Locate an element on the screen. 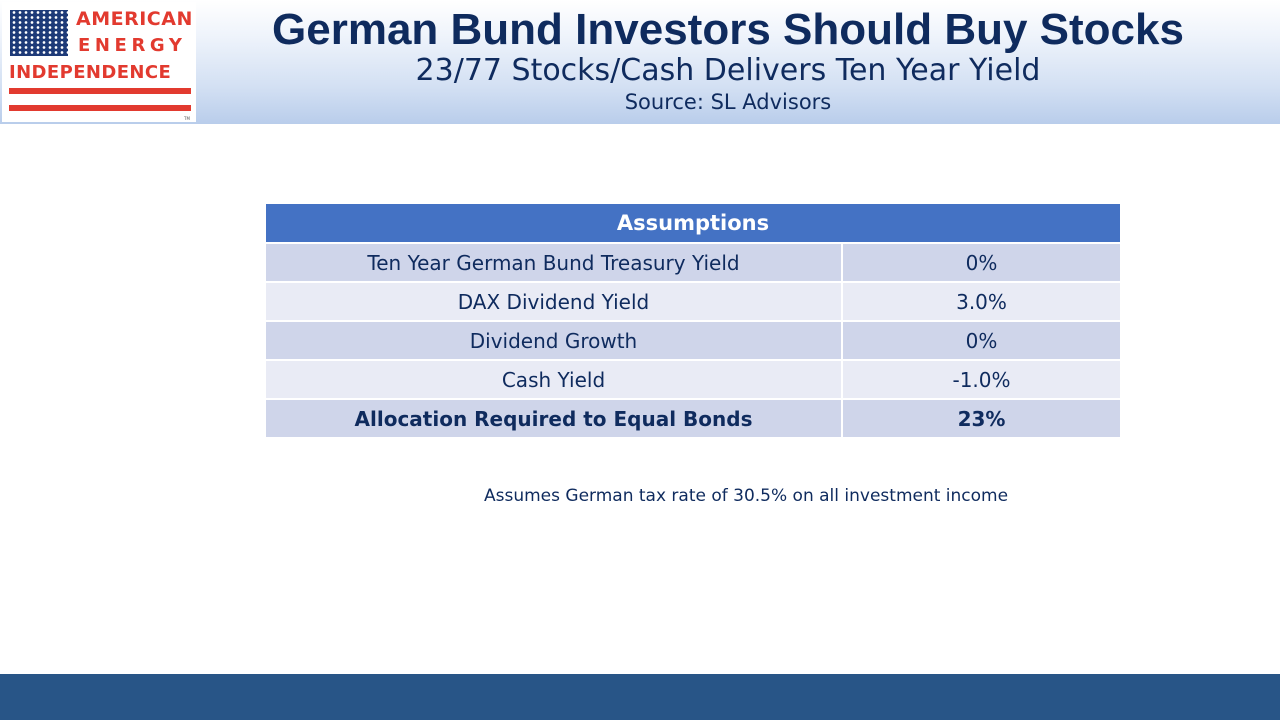  row-label: Cash Yield is located at coordinates (554, 380).